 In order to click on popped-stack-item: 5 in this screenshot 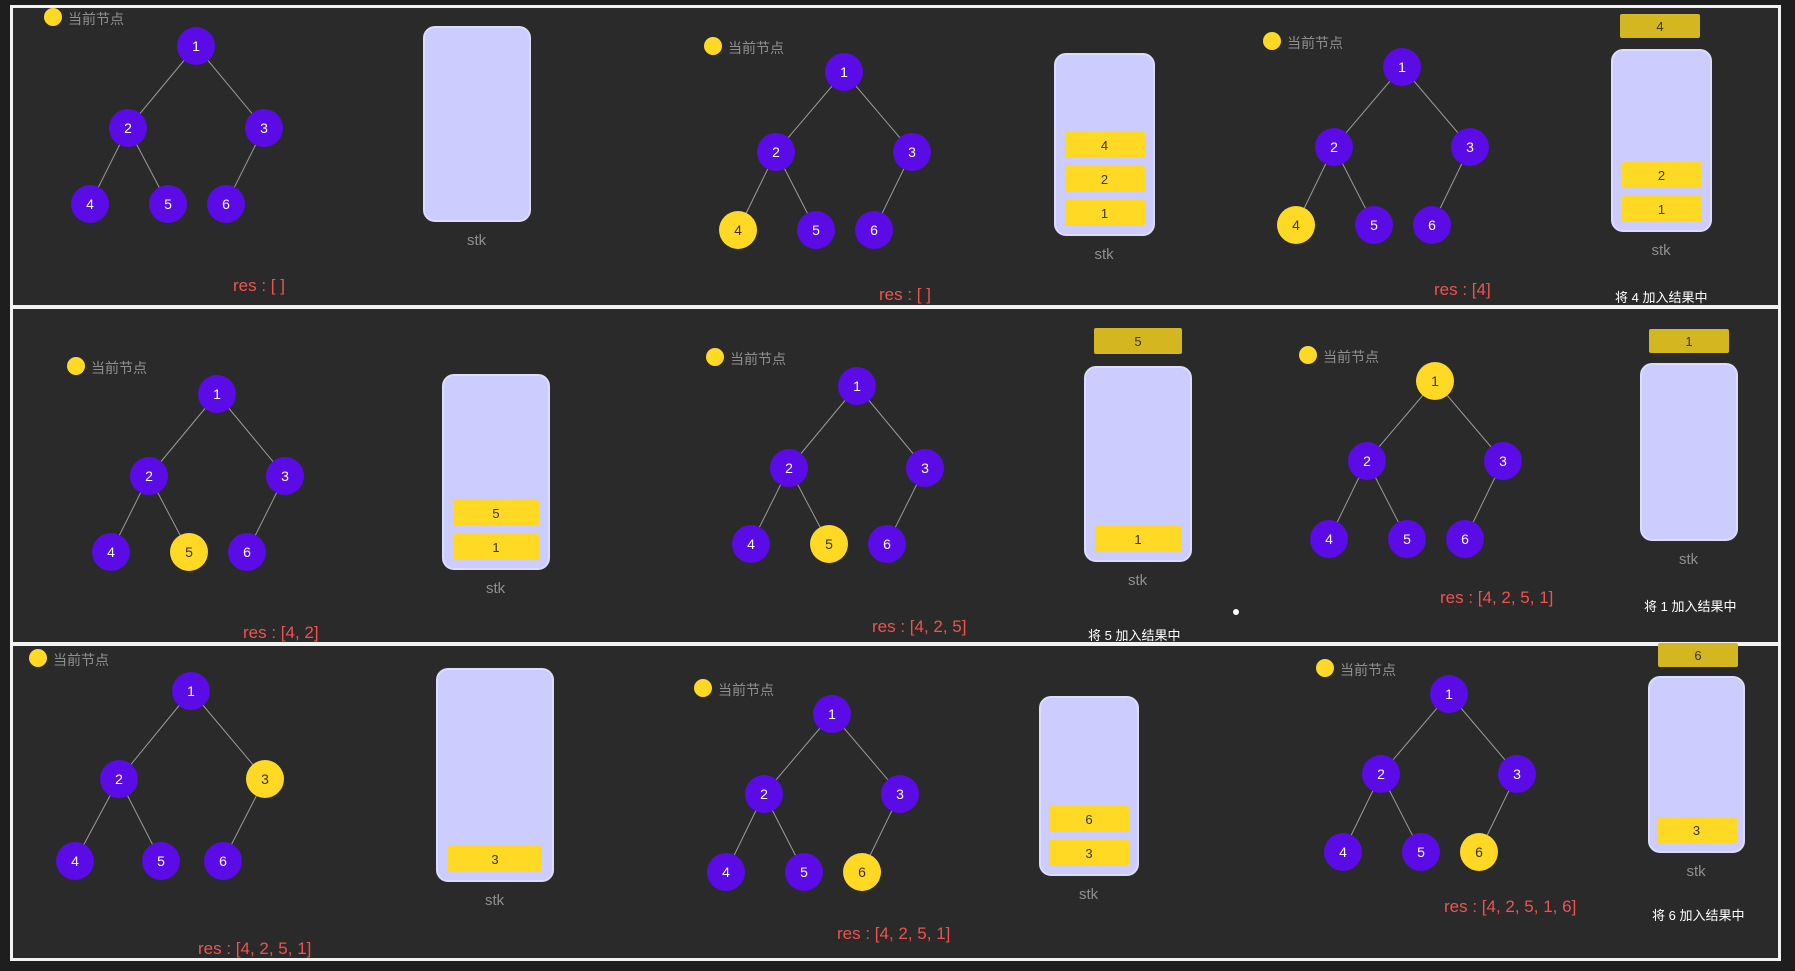, I will do `click(1138, 341)`.